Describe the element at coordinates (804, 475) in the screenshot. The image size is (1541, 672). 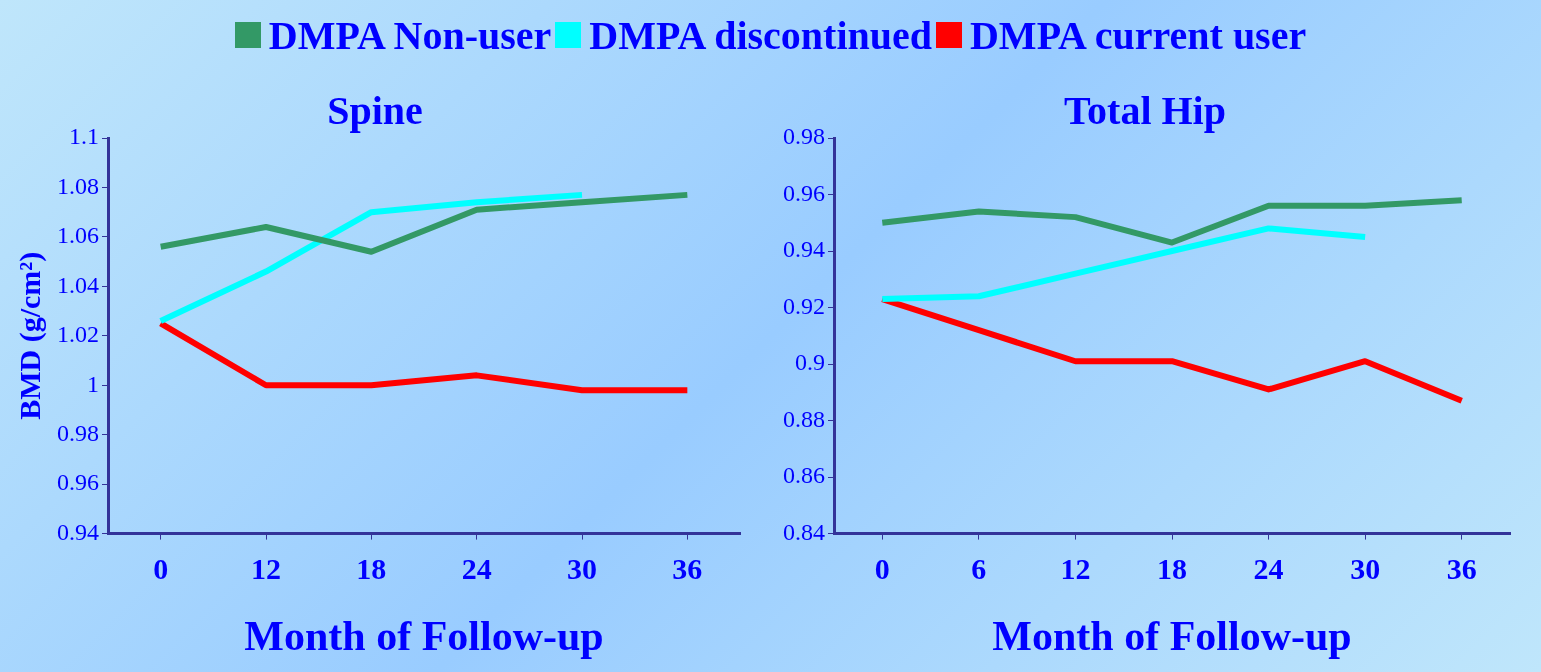
I see `y-tick-label: 0.86` at that location.